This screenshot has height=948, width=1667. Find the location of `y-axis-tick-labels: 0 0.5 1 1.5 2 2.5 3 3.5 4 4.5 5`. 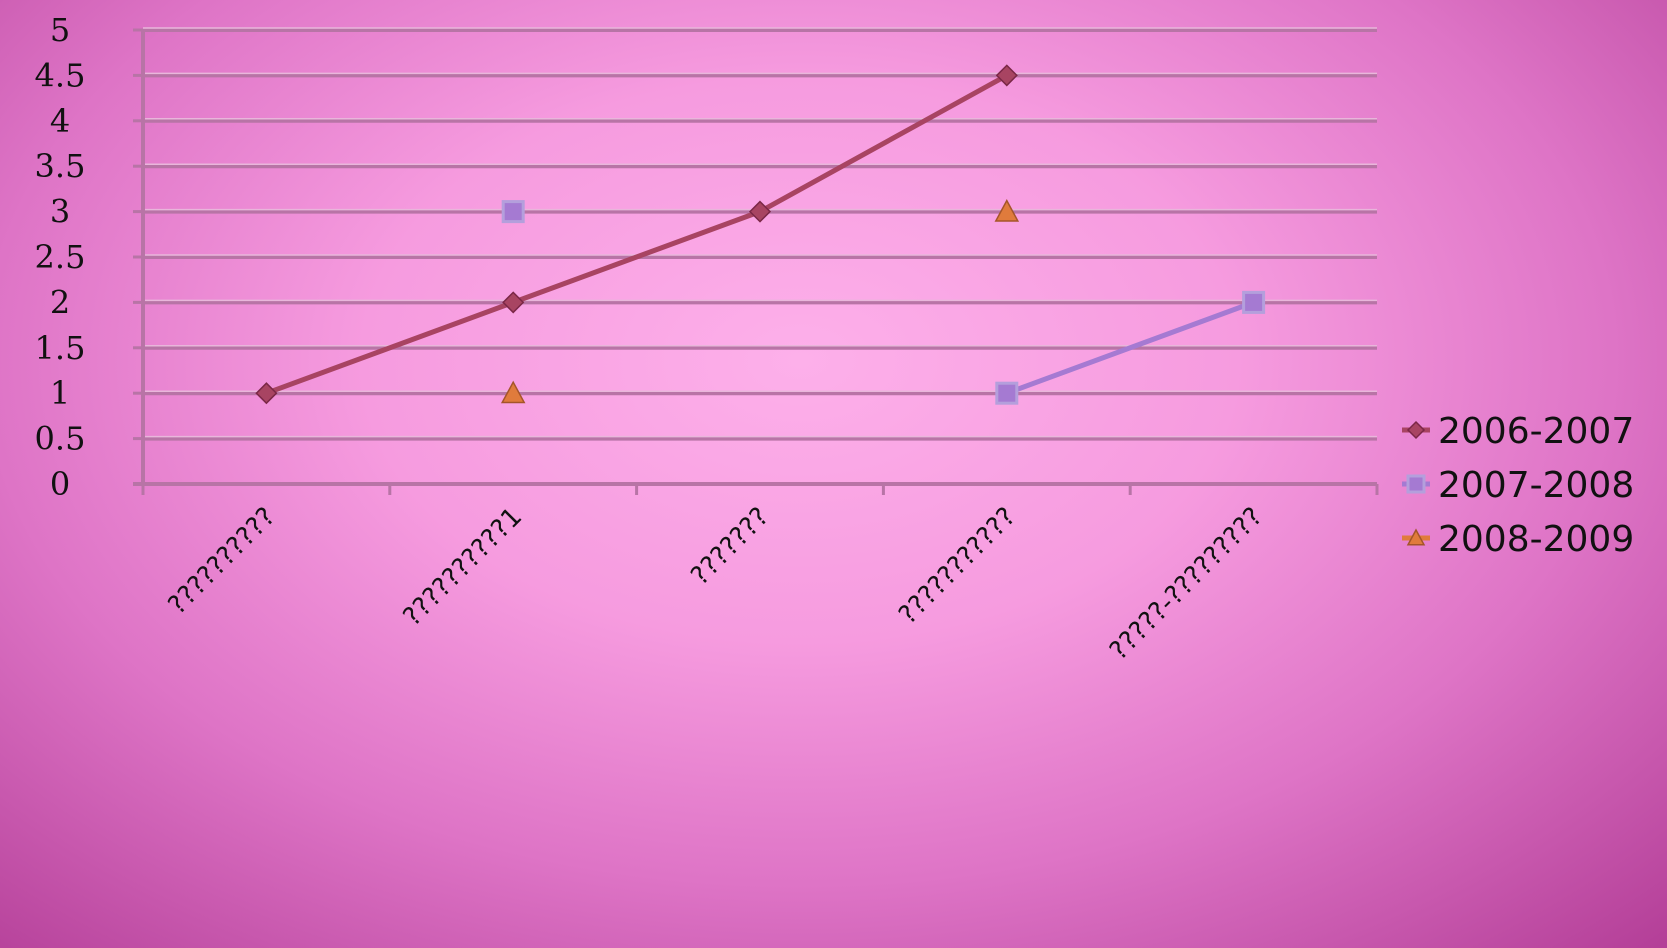

y-axis-tick-labels: 0 0.5 1 1.5 2 2.5 3 3.5 4 4.5 5 is located at coordinates (60, 257).